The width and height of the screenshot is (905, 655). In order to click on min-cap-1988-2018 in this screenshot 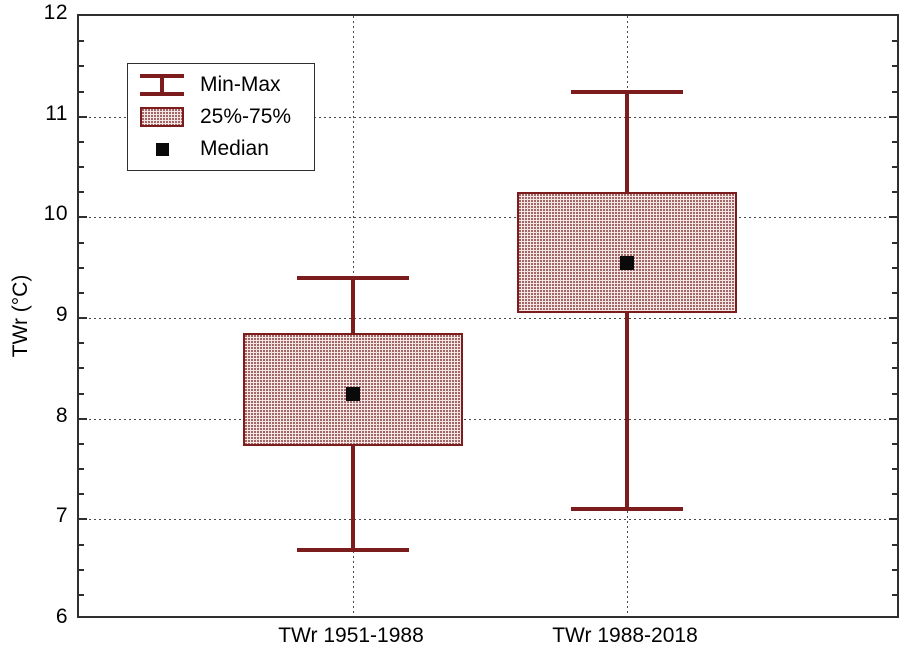, I will do `click(627, 509)`.